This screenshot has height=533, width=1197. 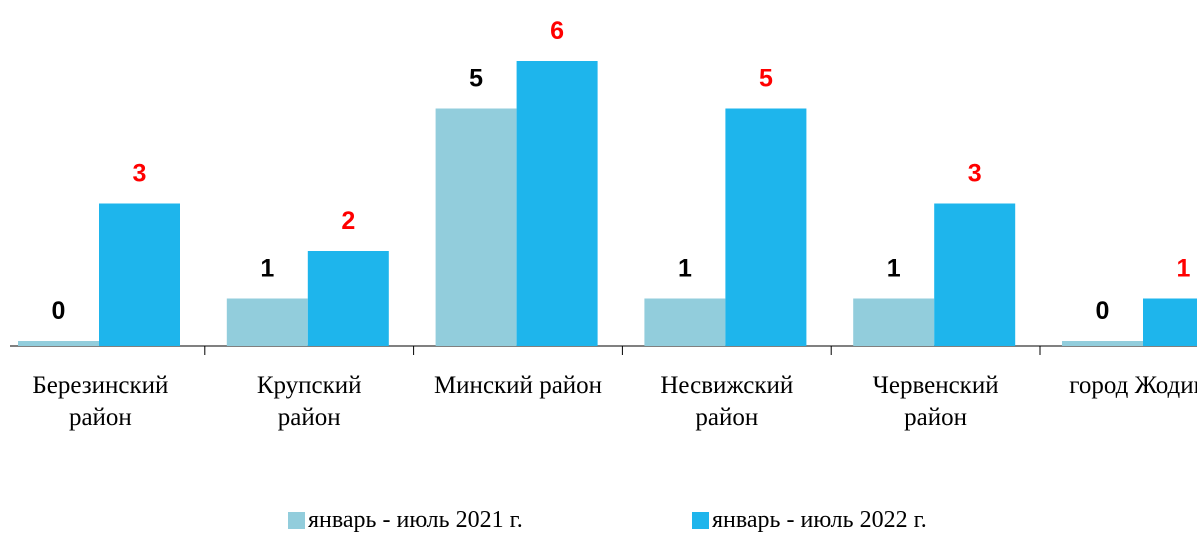 I want to click on legend-label: январь - июль 2022 г., so click(x=819, y=520).